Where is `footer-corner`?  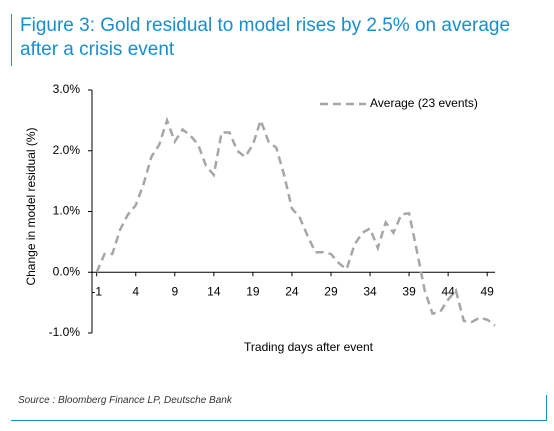
footer-corner is located at coordinates (546, 408).